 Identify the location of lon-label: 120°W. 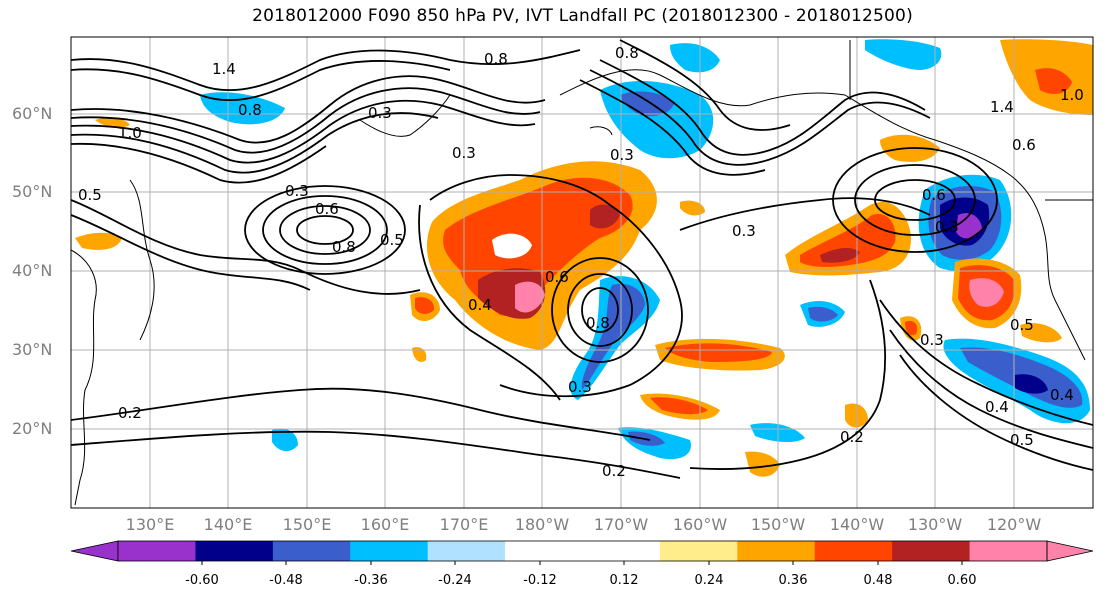
(1014, 524).